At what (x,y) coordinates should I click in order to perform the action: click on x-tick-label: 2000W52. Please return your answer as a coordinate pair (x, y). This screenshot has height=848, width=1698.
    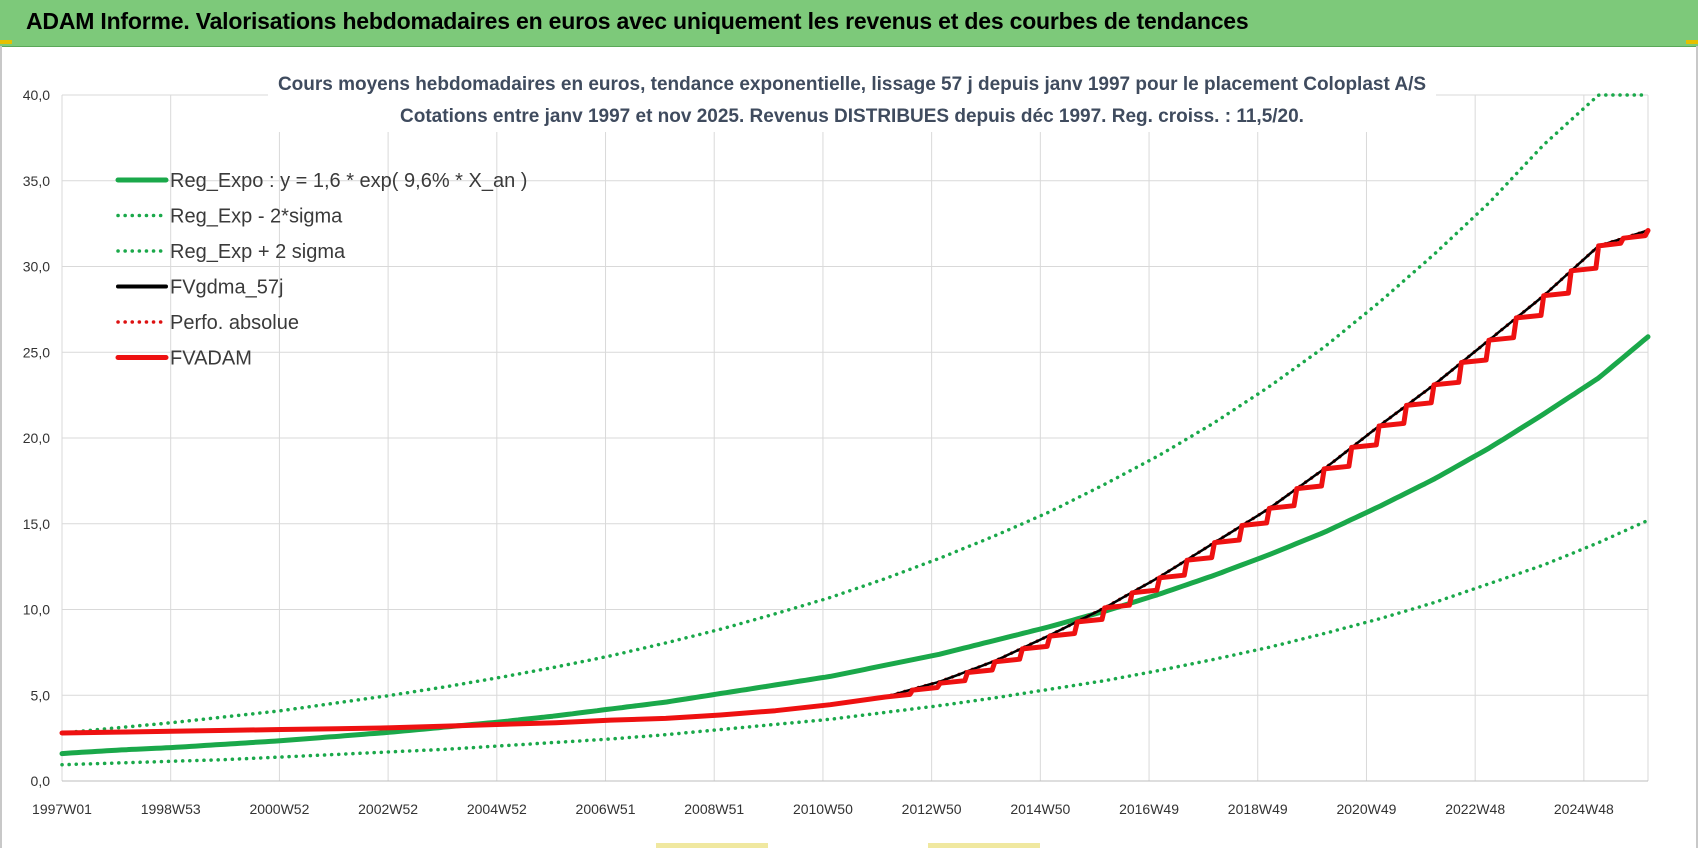
    Looking at the image, I should click on (279, 809).